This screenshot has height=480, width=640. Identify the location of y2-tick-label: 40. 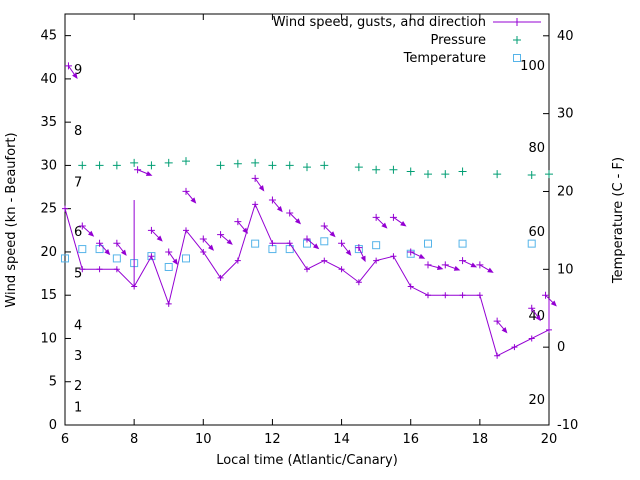
(565, 36).